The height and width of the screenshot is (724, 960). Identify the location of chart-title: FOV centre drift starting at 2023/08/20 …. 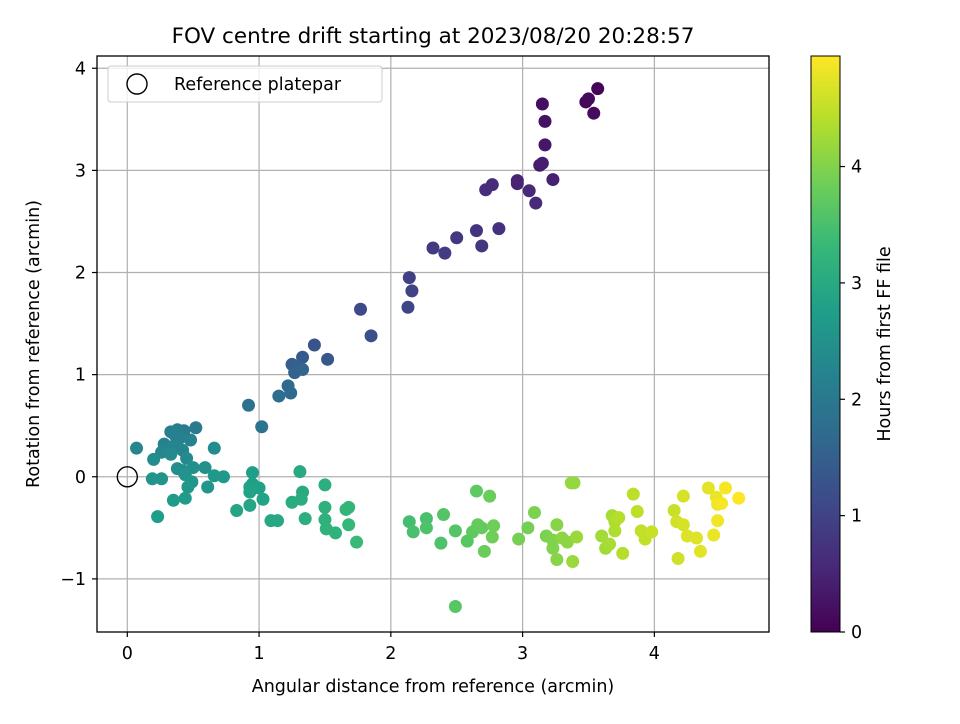
(433, 36).